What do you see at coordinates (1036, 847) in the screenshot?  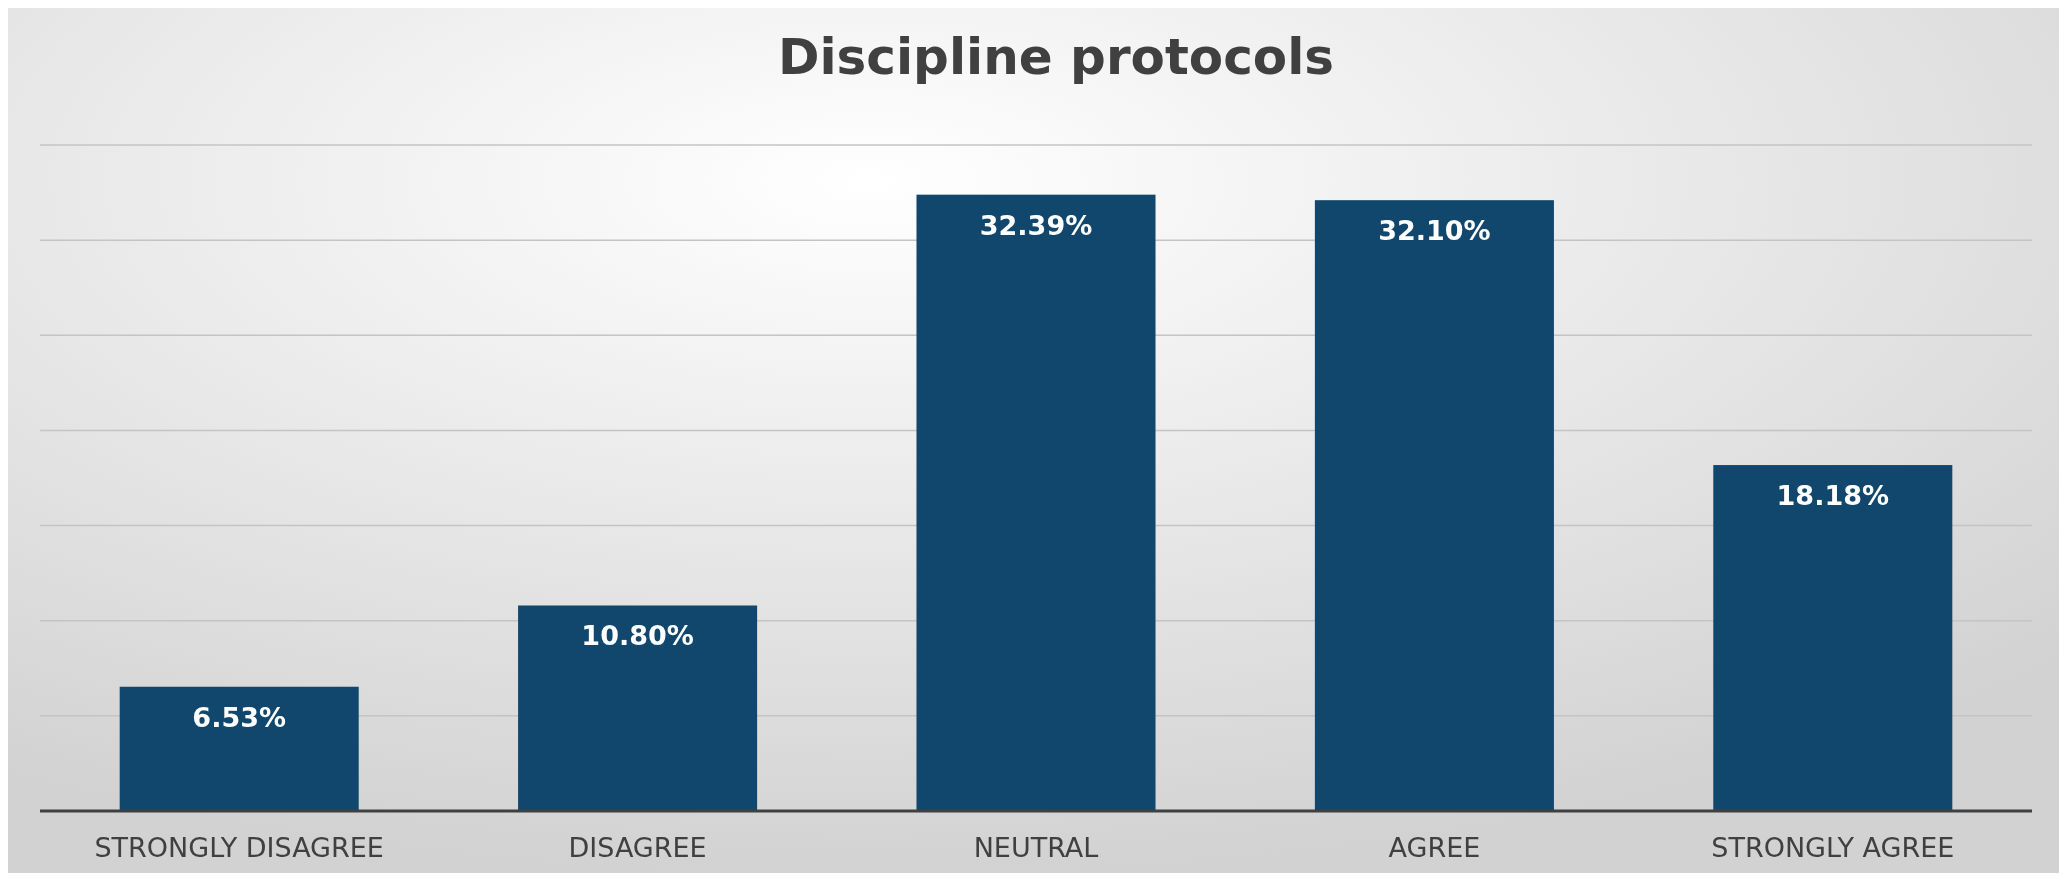 I see `x-tick-label: NEUTRAL` at bounding box center [1036, 847].